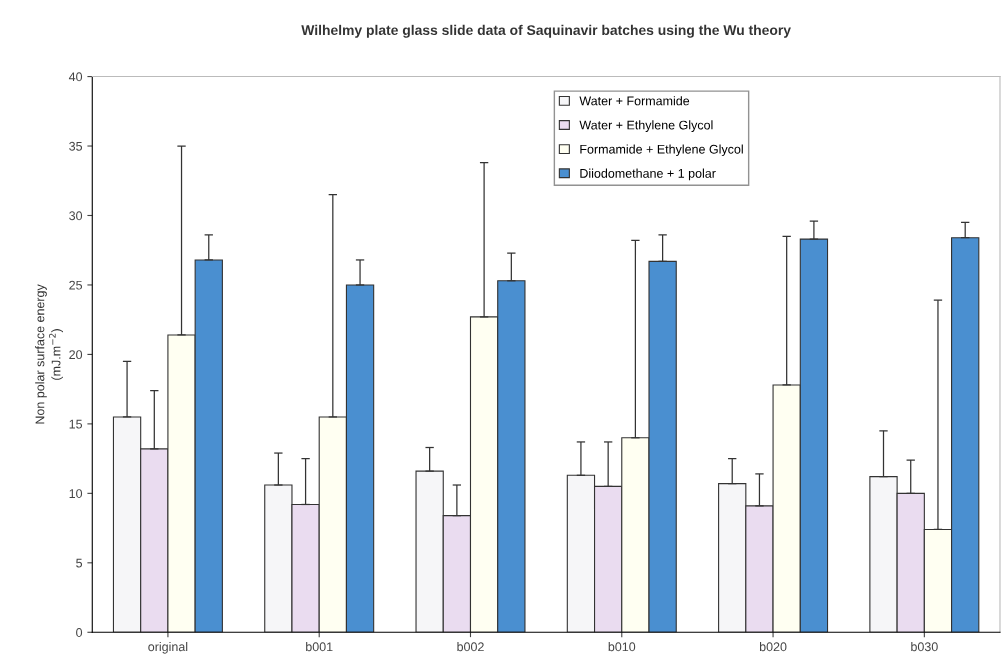 This screenshot has height=660, width=1003. Describe the element at coordinates (646, 126) in the screenshot. I see `legend-label: Water + Ethylene Glycol` at that location.